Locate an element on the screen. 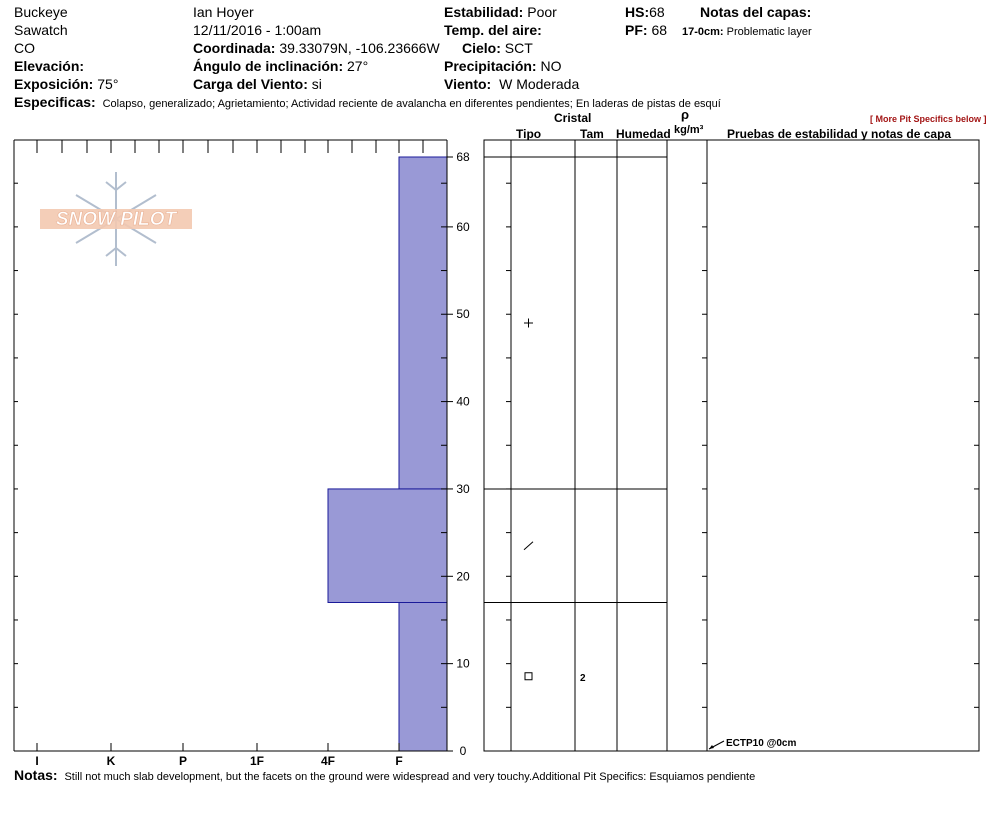 The width and height of the screenshot is (994, 840). y-tick-label: 0 is located at coordinates (463, 751).